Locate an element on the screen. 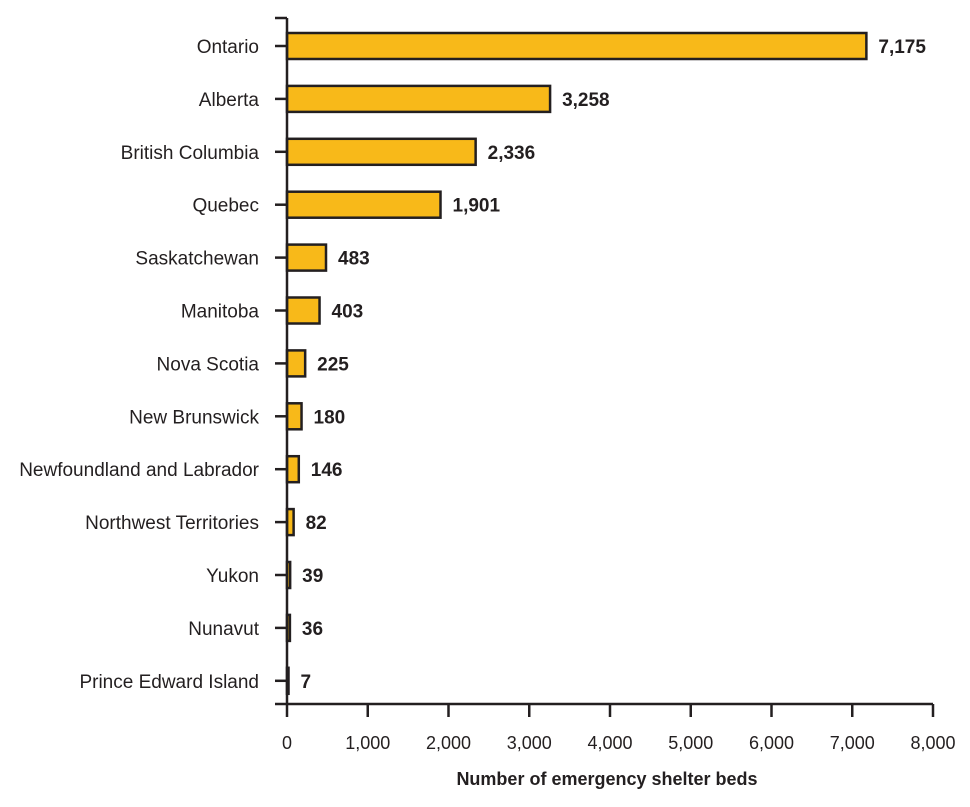 The width and height of the screenshot is (970, 807). bar-new-brunswick is located at coordinates (294, 416).